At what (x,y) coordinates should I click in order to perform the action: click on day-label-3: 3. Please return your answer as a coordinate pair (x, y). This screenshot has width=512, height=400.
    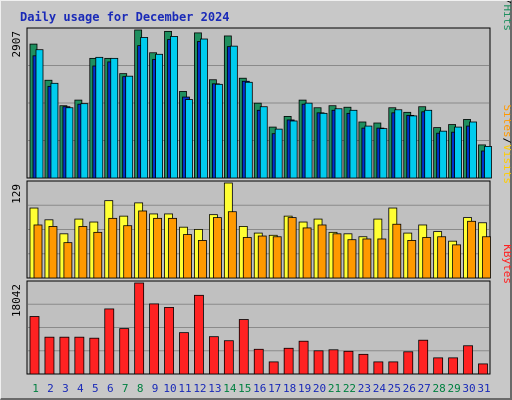
    Looking at the image, I should click on (65, 388).